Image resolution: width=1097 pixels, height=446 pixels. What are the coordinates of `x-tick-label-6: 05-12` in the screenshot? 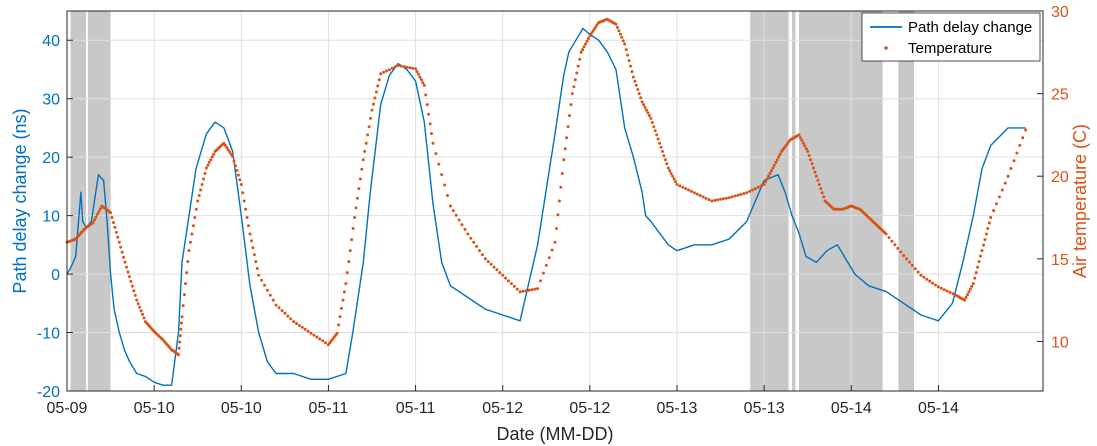 It's located at (589, 408).